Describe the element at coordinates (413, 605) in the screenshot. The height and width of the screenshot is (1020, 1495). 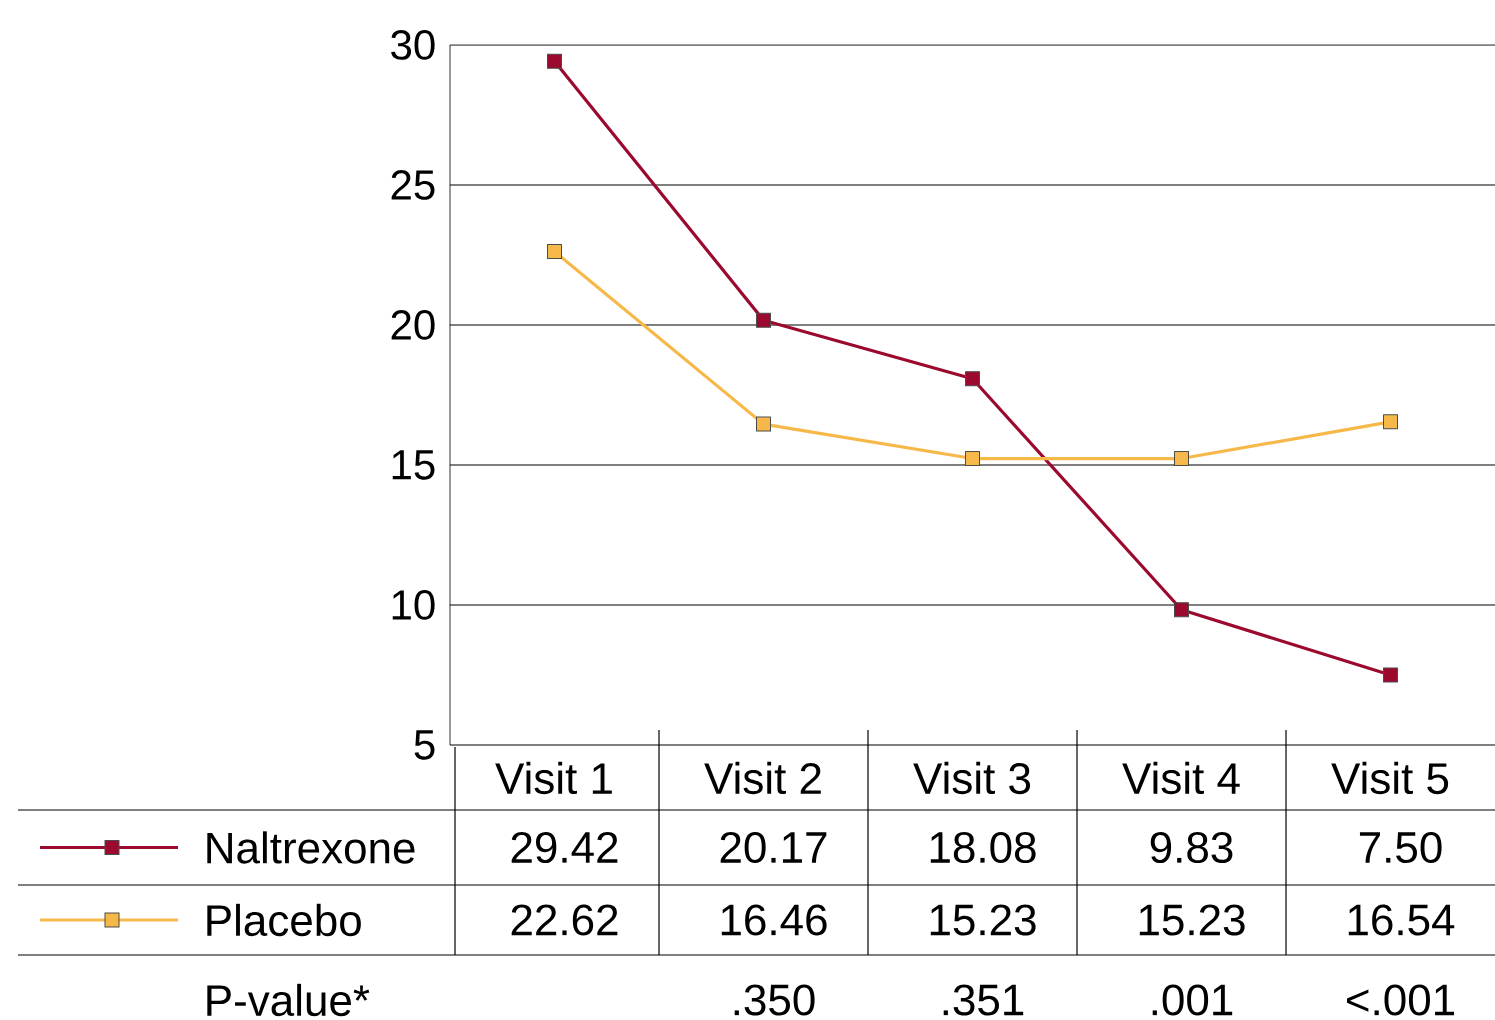
I see `y-tick-label: 10` at that location.